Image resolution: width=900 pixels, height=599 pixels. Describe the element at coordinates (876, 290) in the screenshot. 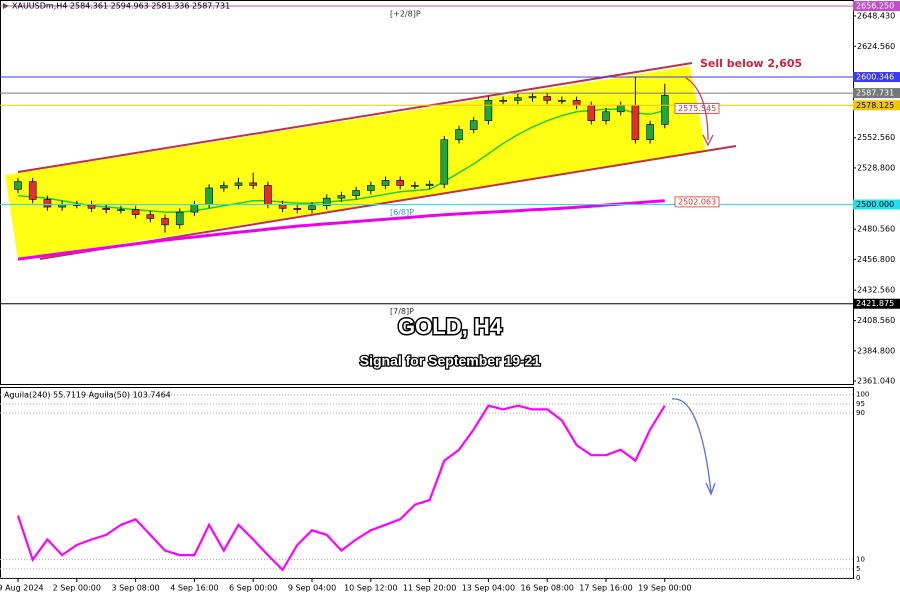

I see `y-tick-label: 2432.560` at that location.